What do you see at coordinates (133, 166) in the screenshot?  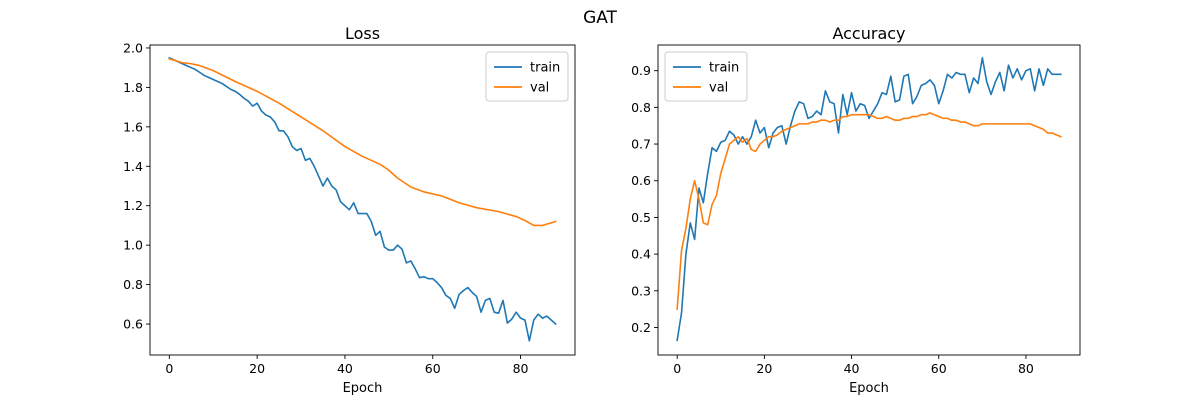 I see `loss-ytick-label: 1.4` at bounding box center [133, 166].